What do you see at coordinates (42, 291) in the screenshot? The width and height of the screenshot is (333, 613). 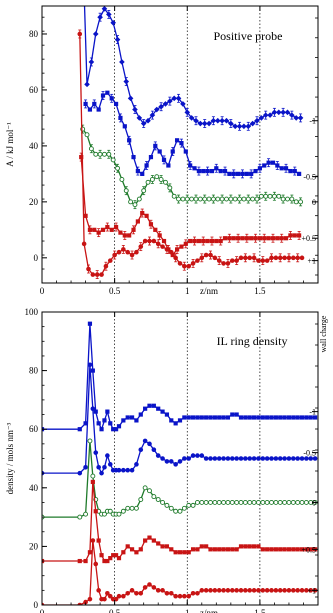 I see `x-tick-label: 0` at bounding box center [42, 291].